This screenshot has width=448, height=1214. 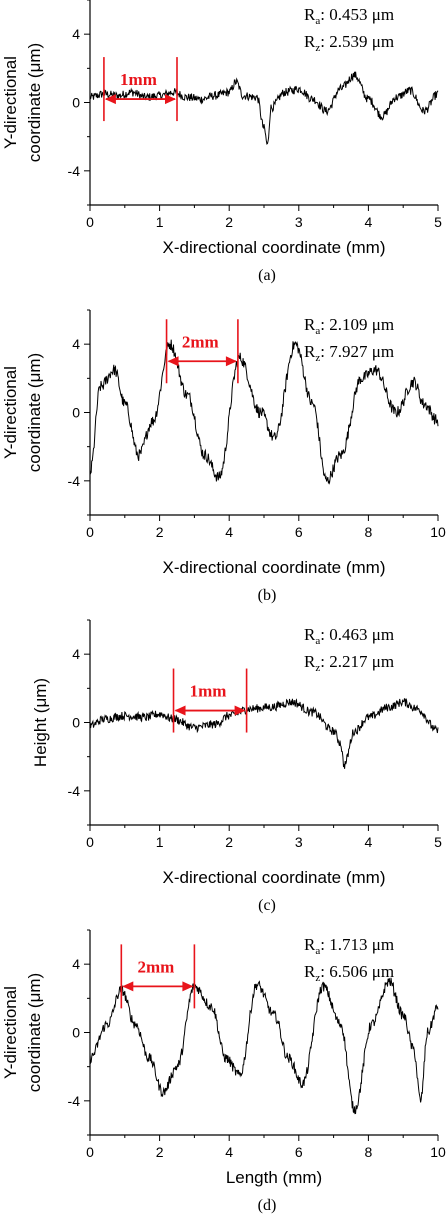 I want to click on stat-z: Rz: 2.539 μm, so click(x=349, y=43).